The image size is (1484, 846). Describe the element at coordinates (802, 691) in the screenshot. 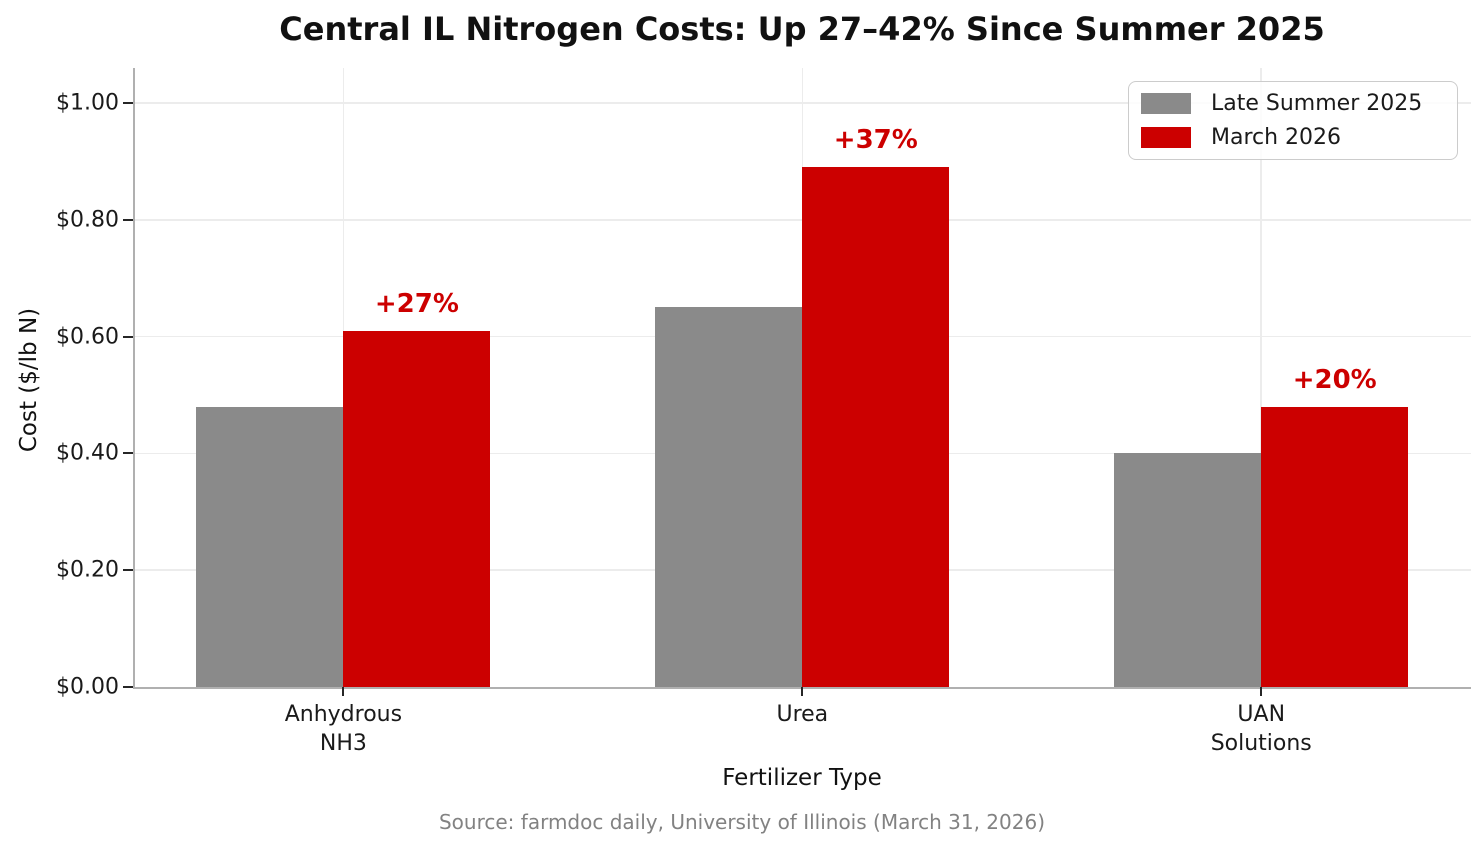

I see `x-tick-urea` at that location.